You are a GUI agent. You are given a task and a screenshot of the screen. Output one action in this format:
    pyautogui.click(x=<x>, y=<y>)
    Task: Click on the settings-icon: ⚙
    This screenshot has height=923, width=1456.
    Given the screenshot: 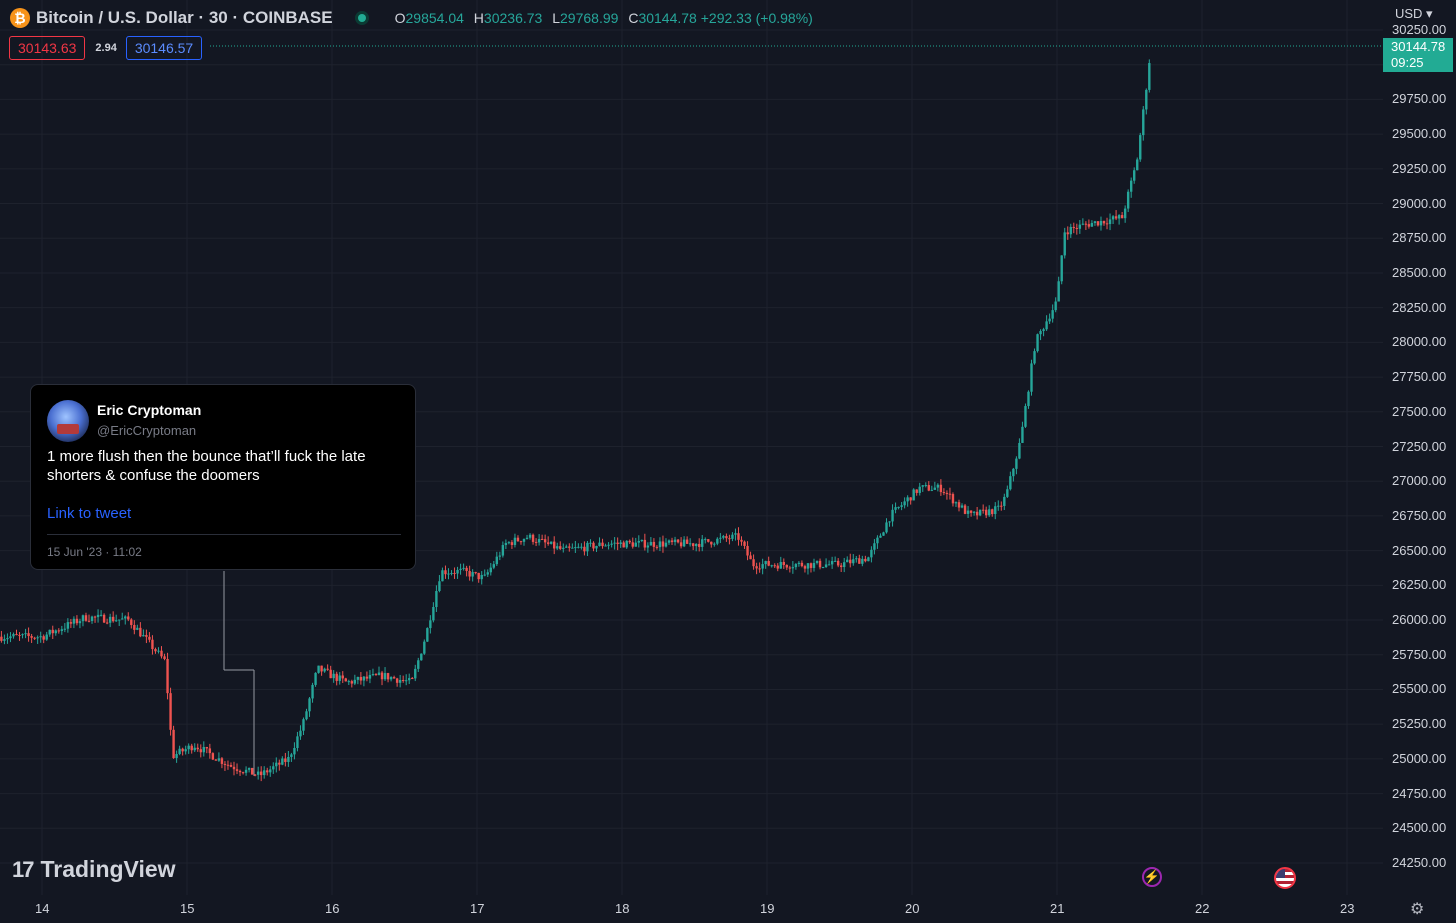 What is the action you would take?
    pyautogui.click(x=1417, y=909)
    